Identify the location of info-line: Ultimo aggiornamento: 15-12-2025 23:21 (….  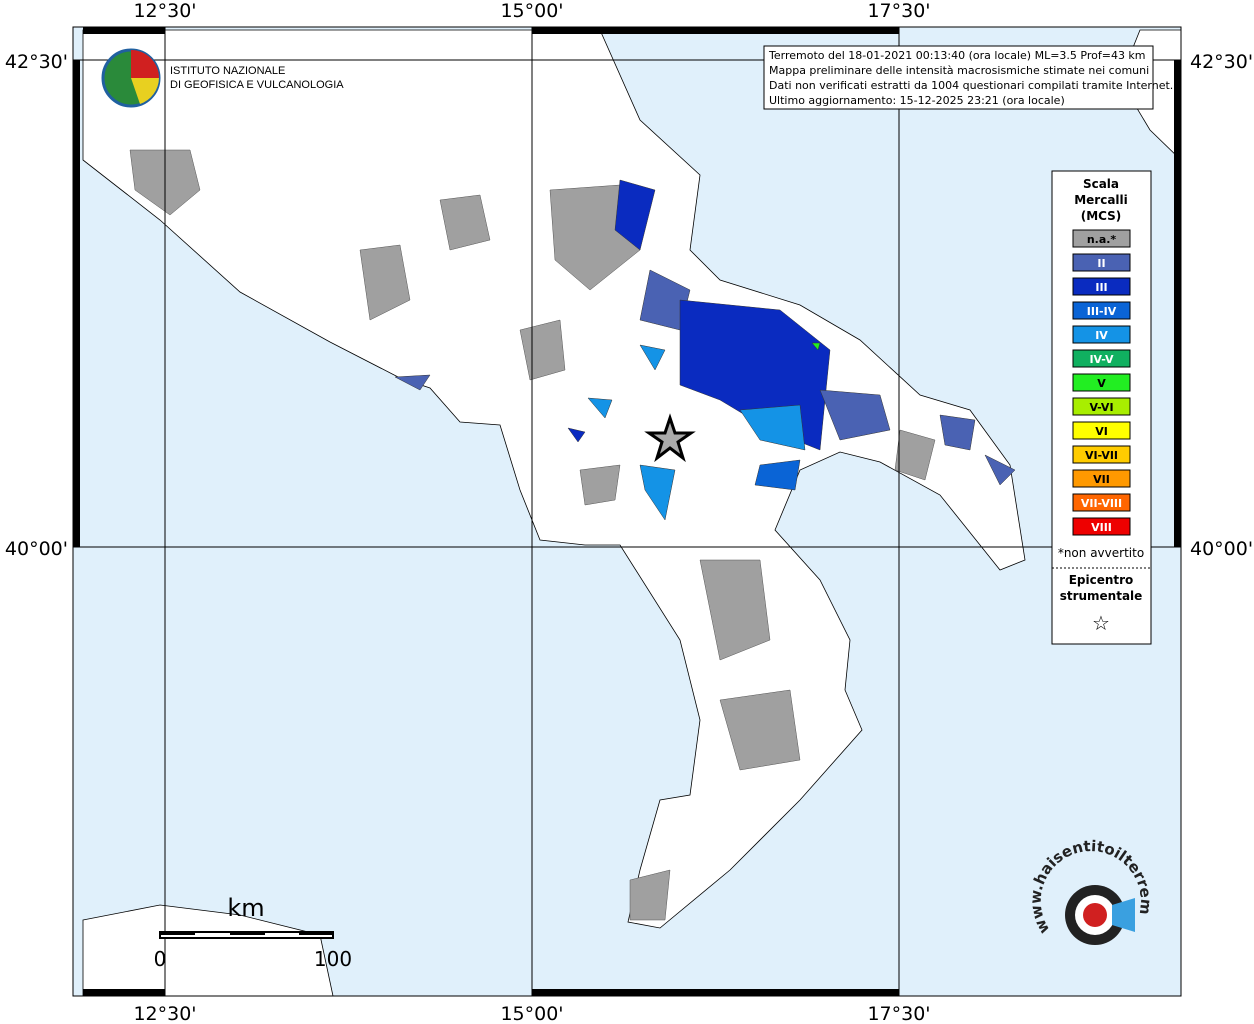
(917, 100).